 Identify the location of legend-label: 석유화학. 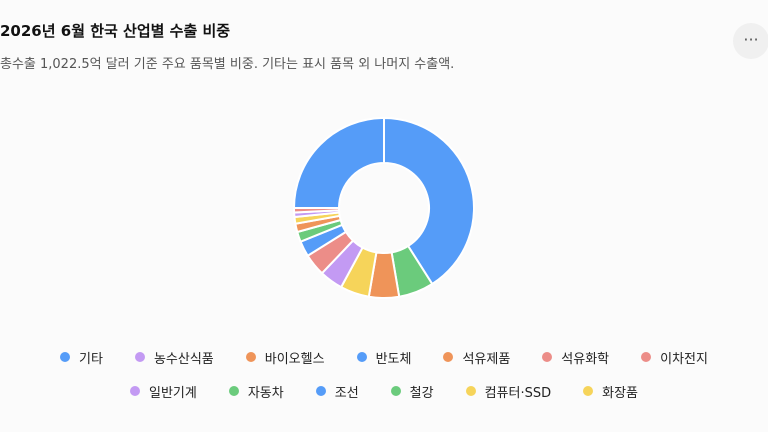
(585, 359).